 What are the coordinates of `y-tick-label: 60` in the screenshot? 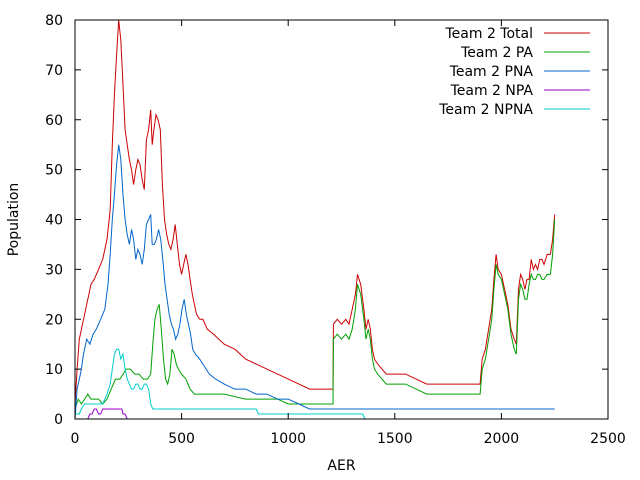 It's located at (54, 121).